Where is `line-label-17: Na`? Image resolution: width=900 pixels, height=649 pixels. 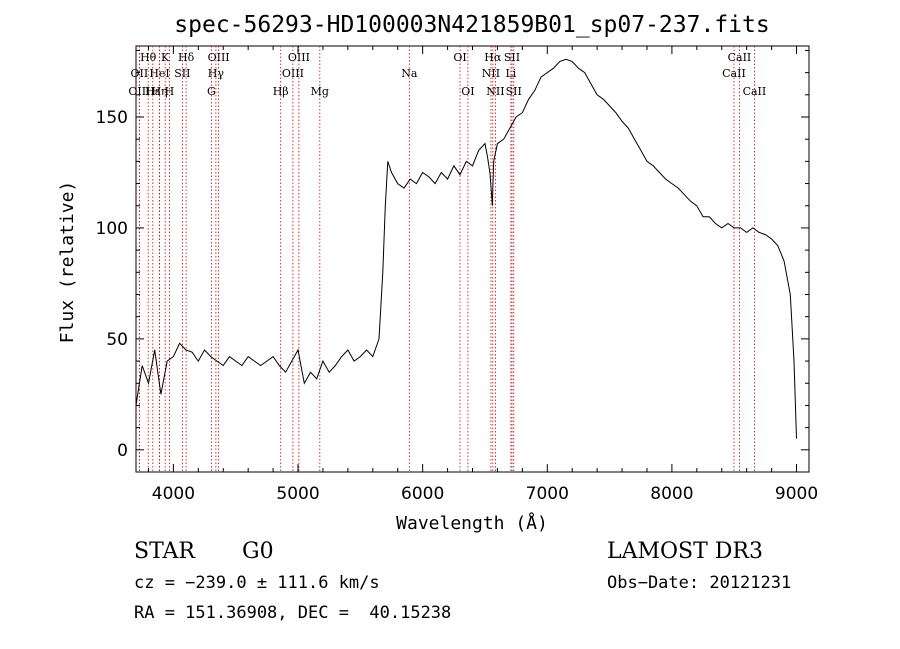
line-label-17: Na is located at coordinates (409, 73).